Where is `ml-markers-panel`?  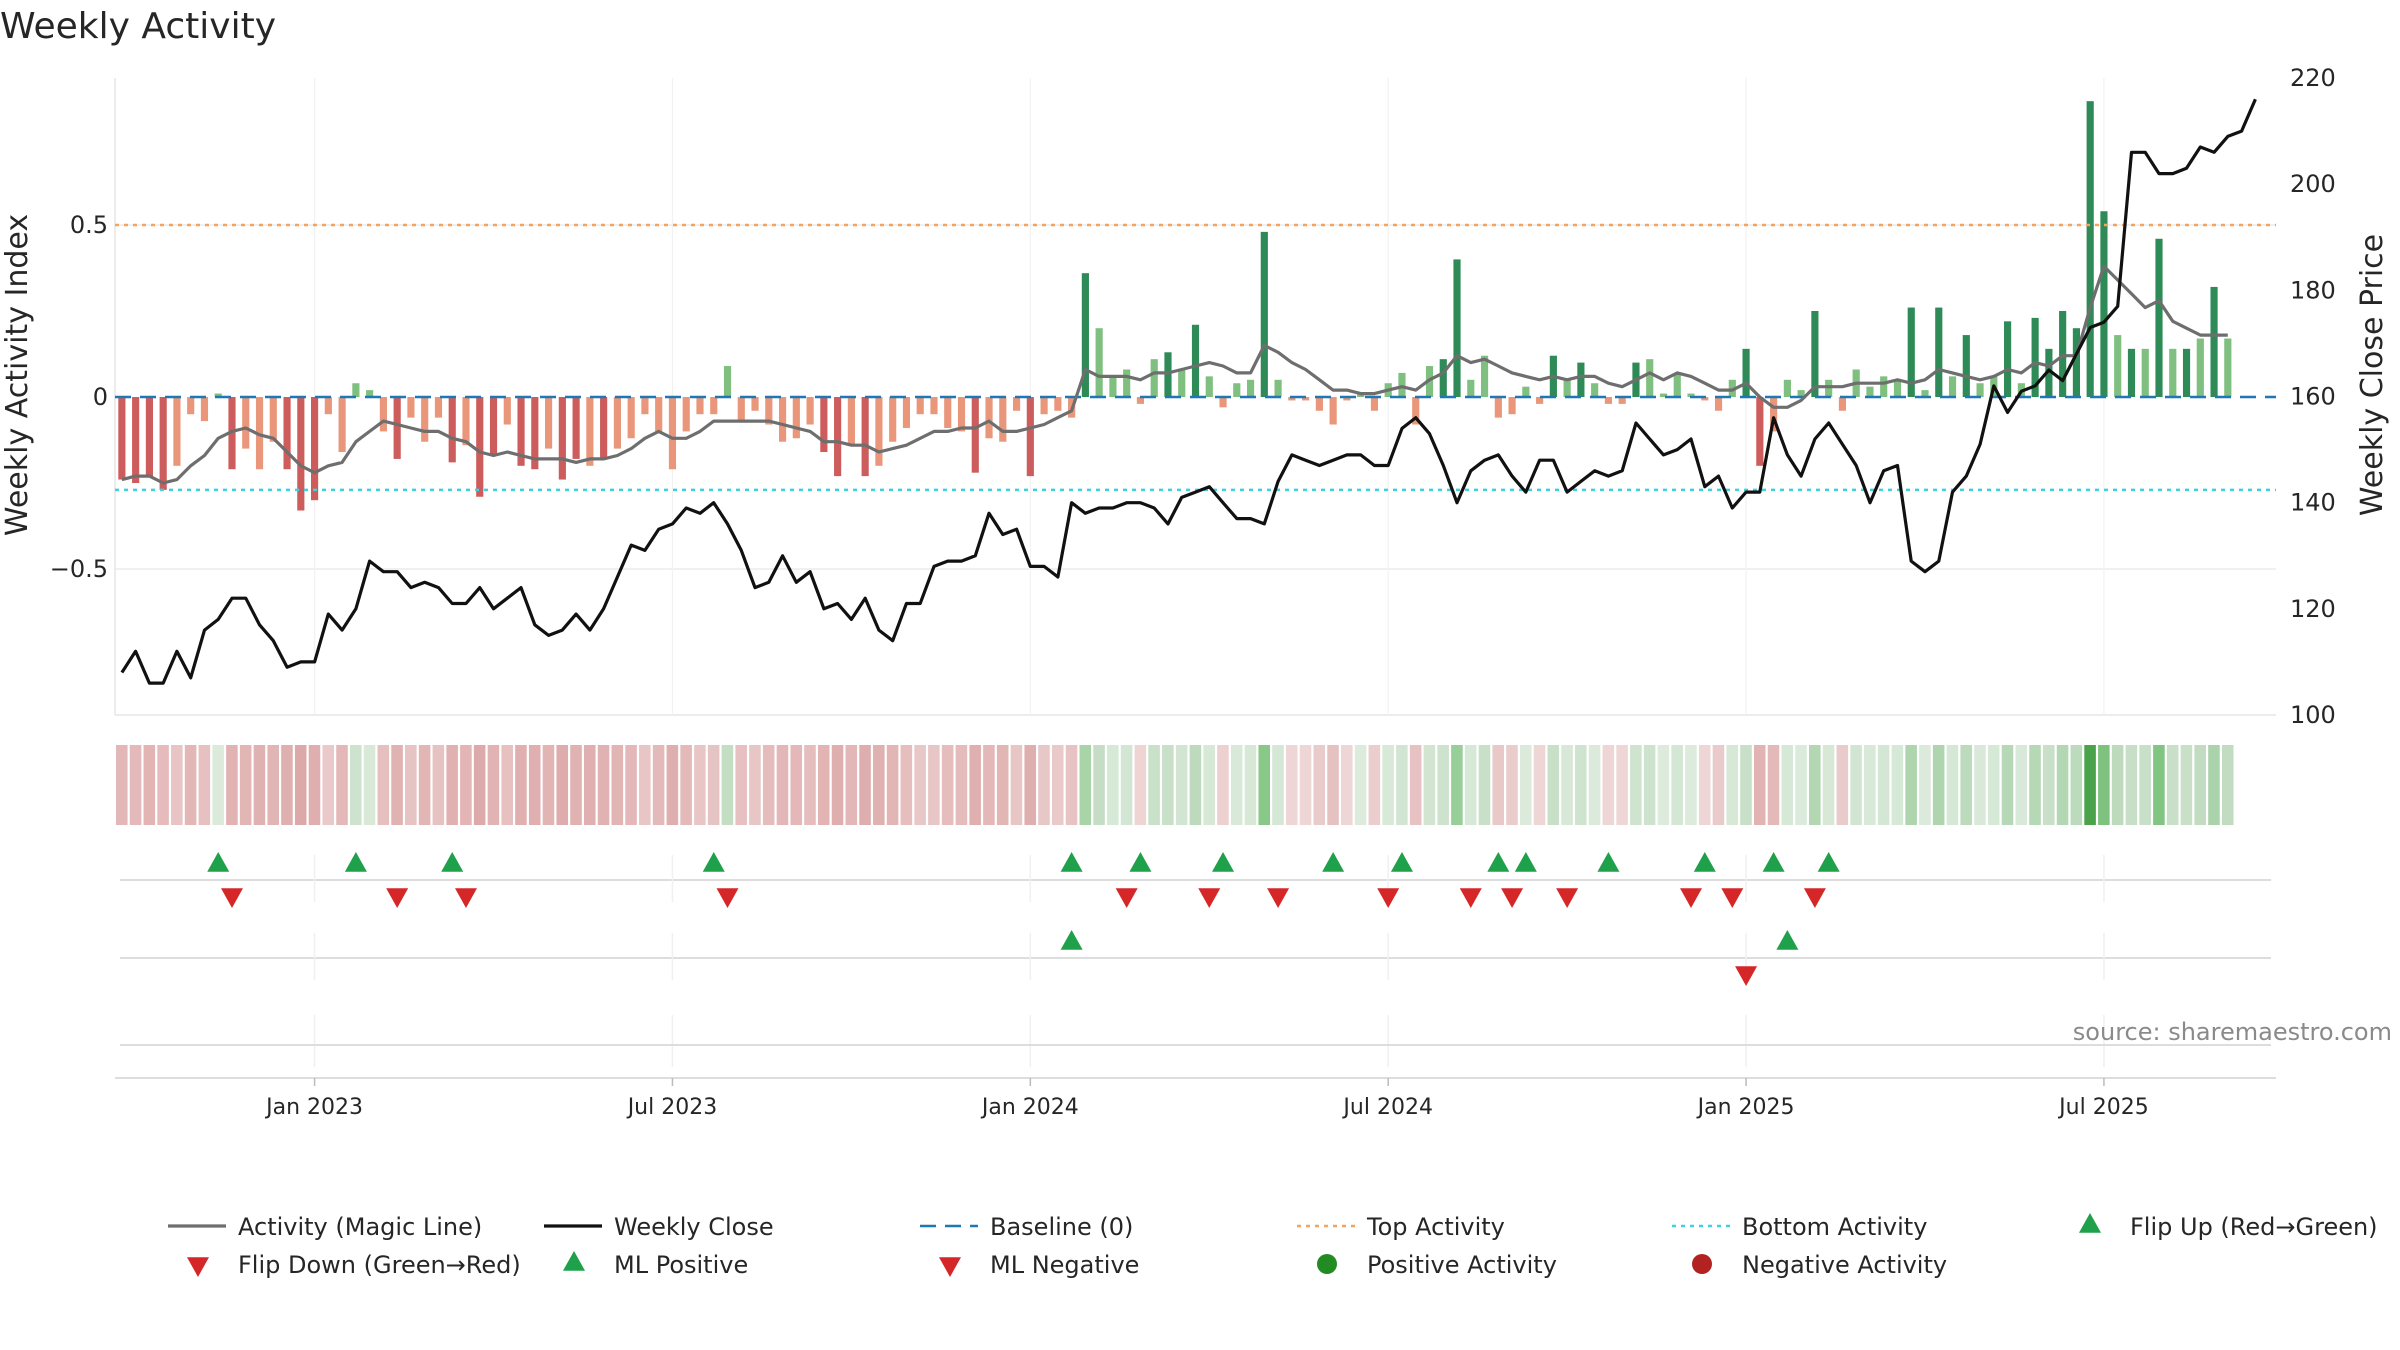
ml-markers-panel is located at coordinates (1195, 998).